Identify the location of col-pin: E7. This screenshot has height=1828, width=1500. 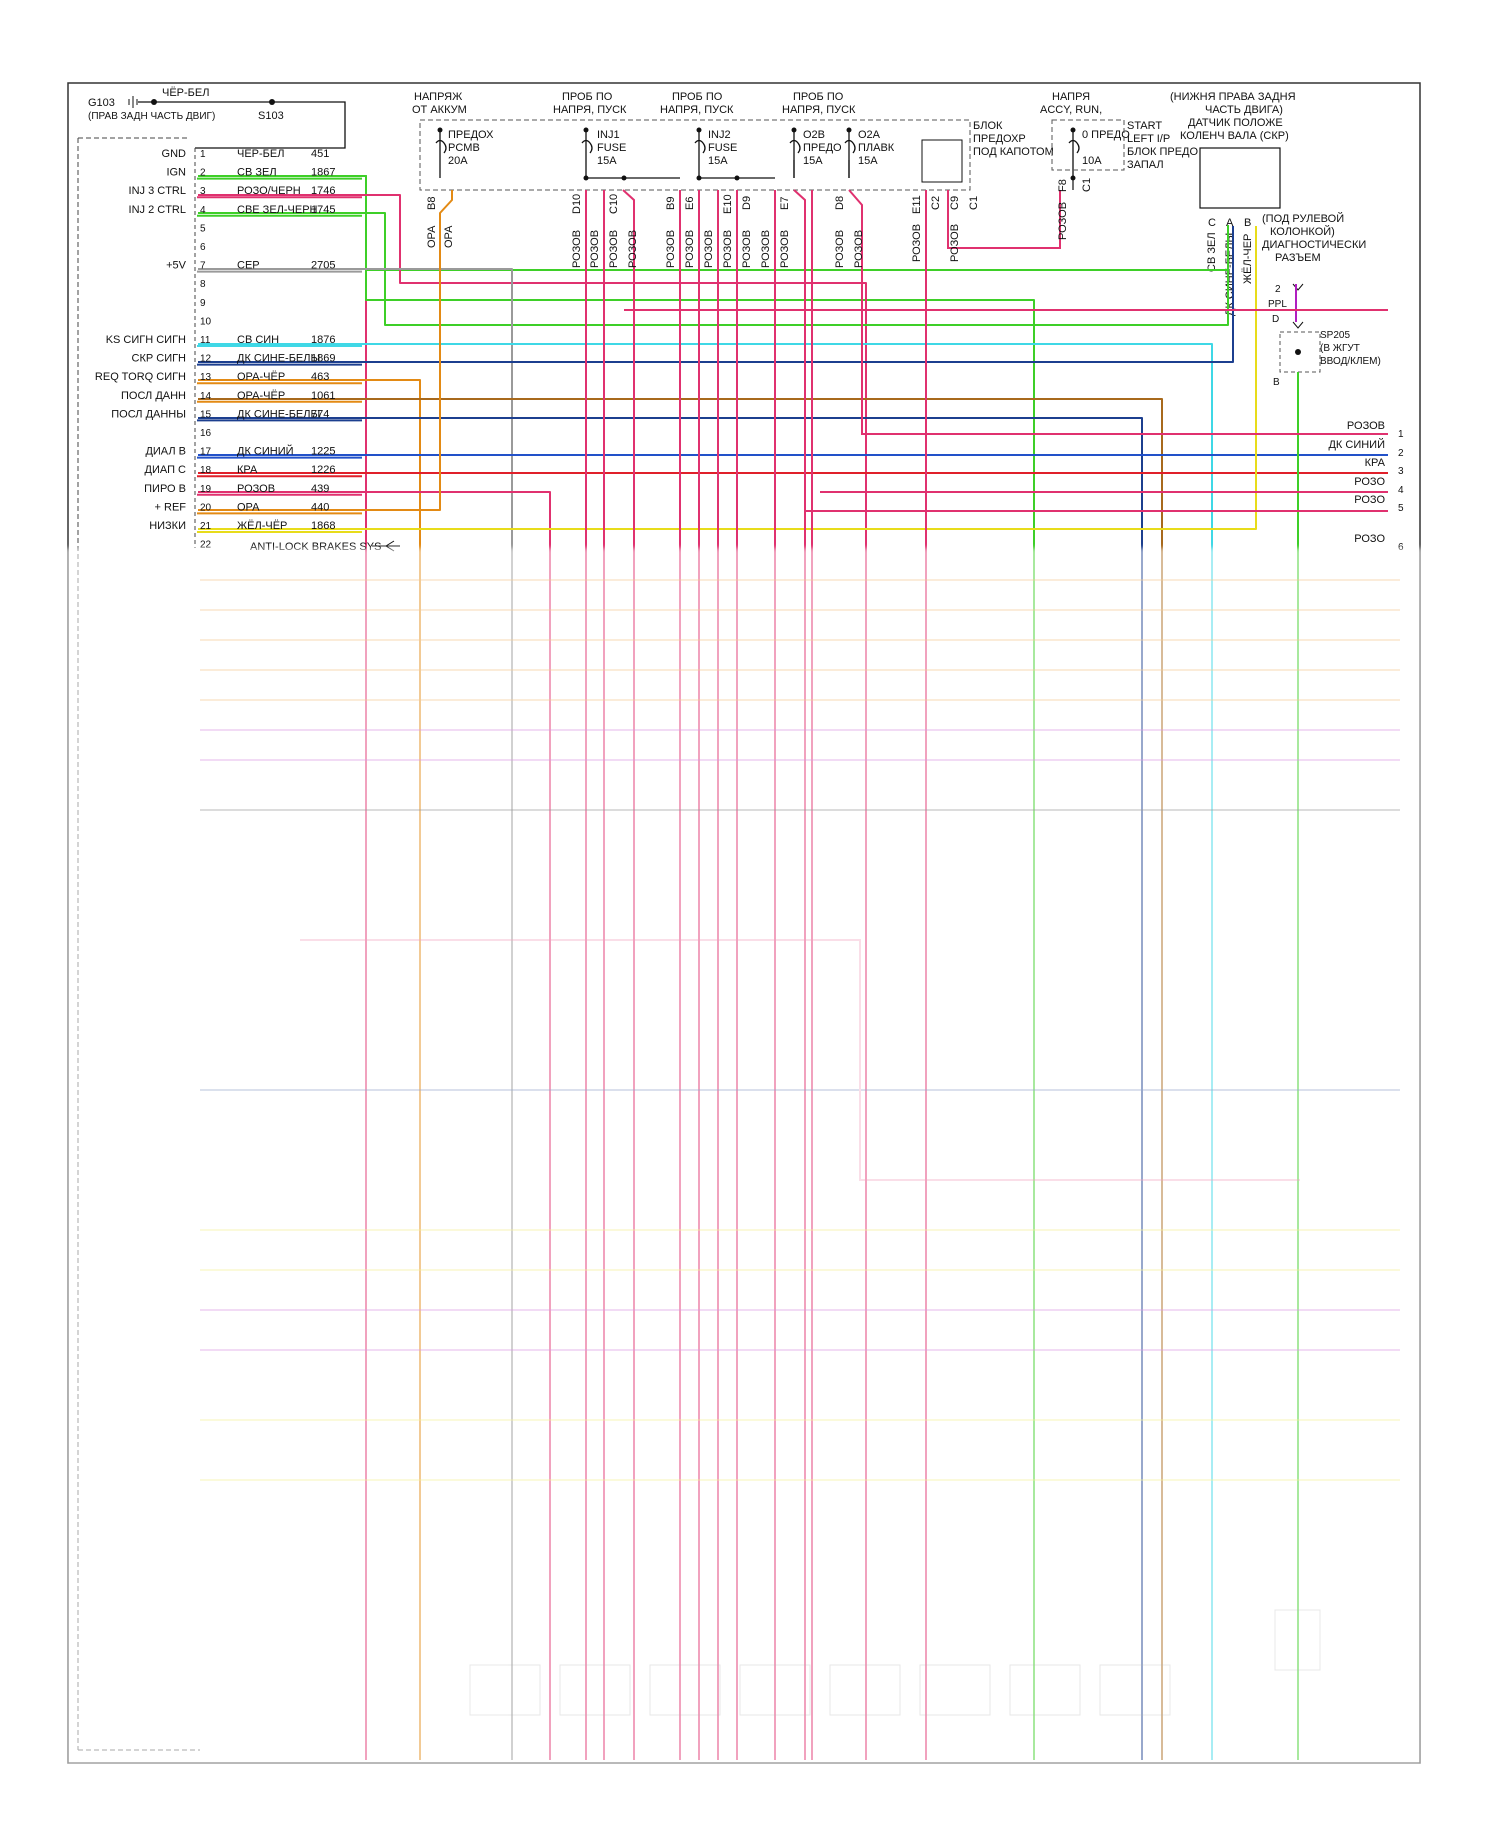
(785, 203).